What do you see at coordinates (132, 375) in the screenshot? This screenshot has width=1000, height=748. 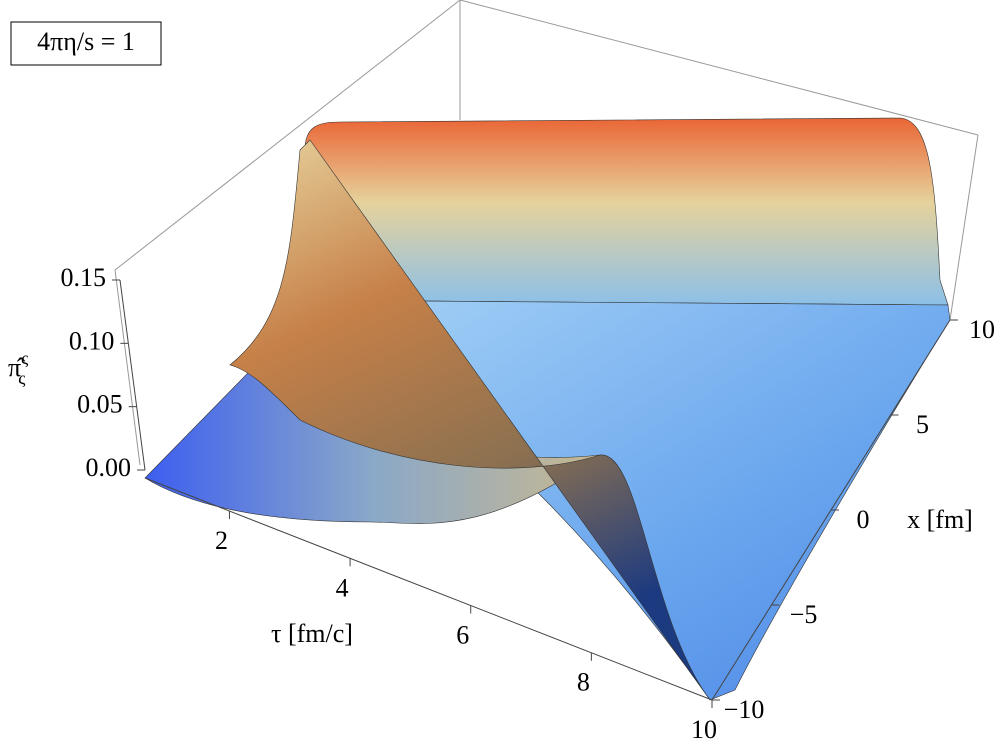 I see `z-axis` at bounding box center [132, 375].